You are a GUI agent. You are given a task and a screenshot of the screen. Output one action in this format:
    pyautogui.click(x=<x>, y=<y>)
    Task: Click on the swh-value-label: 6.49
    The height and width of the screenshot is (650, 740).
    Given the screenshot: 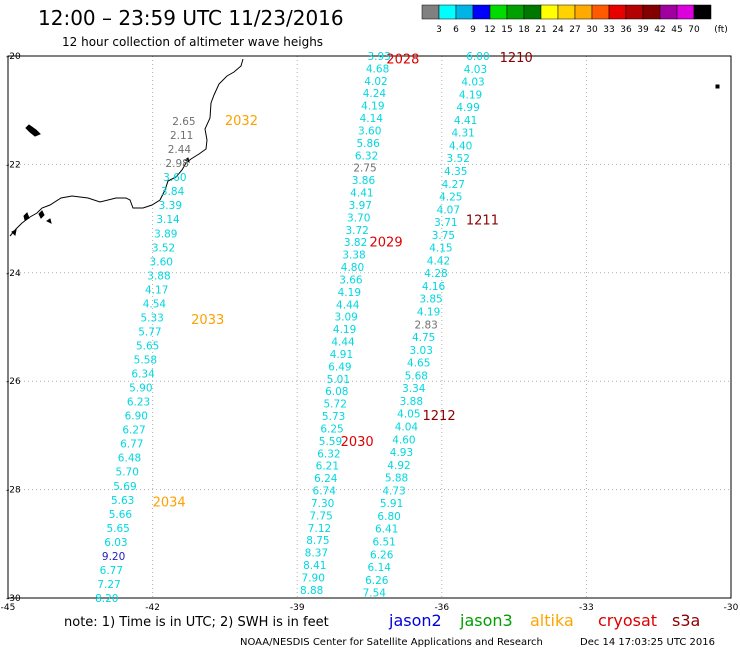 What is the action you would take?
    pyautogui.click(x=339, y=367)
    